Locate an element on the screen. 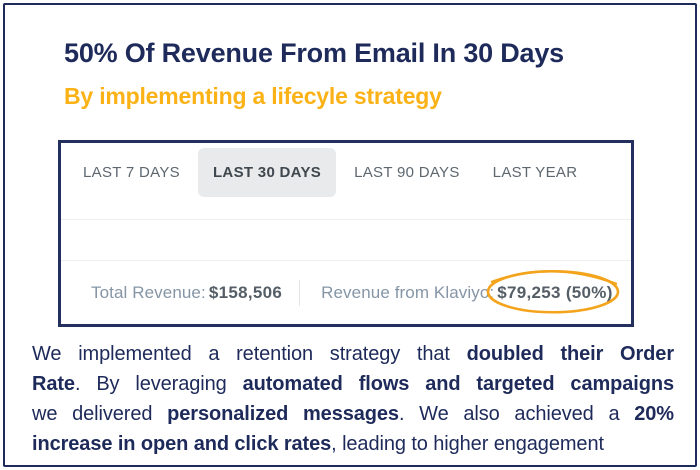 This screenshot has height=470, width=700. total-revenue-stat: Total Revenue: $158,506 is located at coordinates (186, 293).